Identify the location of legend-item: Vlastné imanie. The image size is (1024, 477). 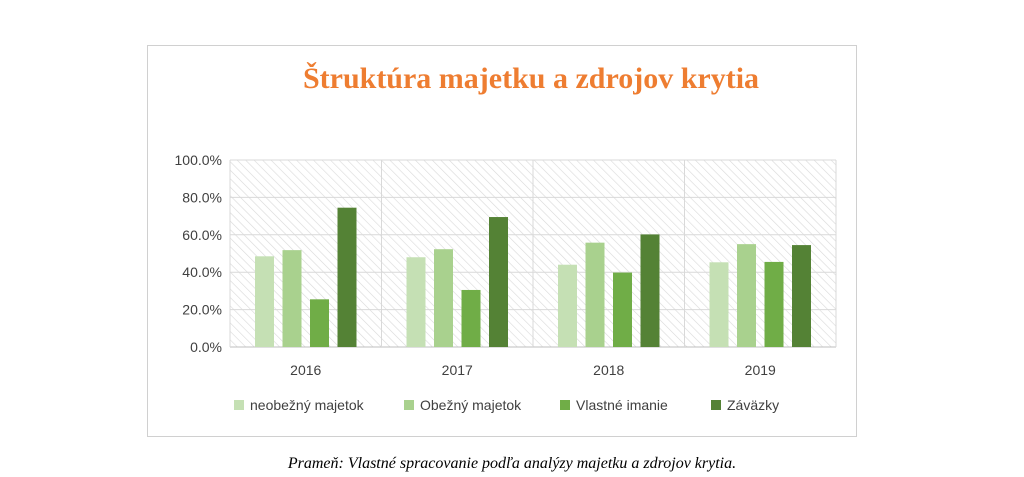
(614, 405).